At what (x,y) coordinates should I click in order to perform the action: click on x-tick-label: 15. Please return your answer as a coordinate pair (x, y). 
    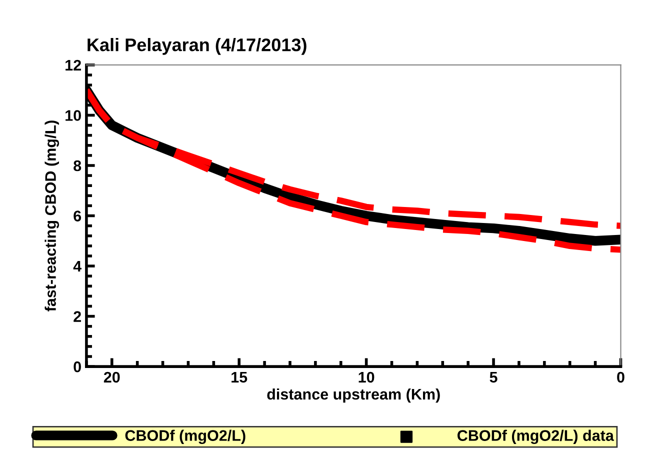
    Looking at the image, I should click on (240, 377).